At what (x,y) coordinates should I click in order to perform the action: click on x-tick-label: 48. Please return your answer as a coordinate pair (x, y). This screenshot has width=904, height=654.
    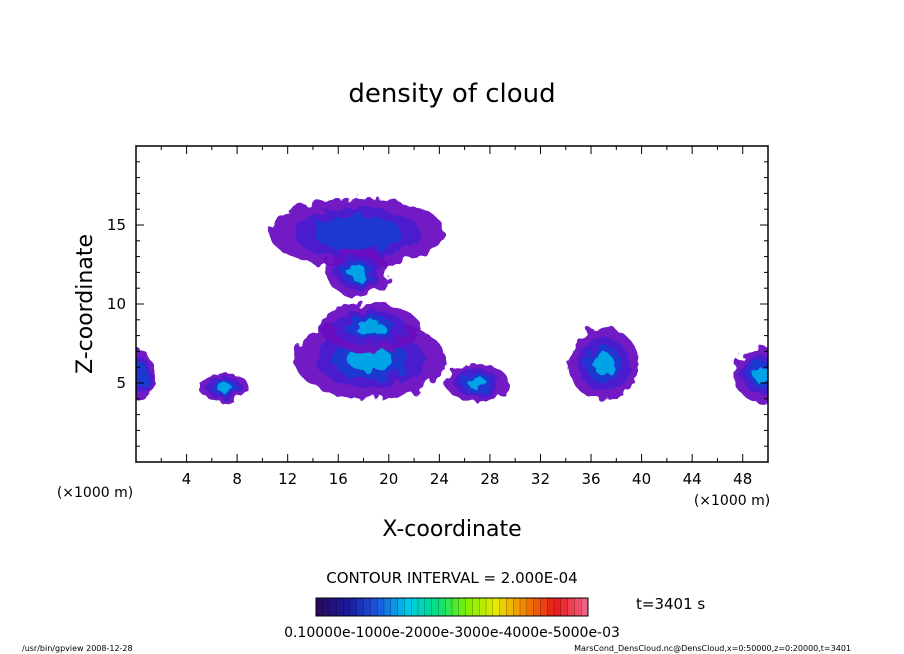
    Looking at the image, I should click on (742, 479).